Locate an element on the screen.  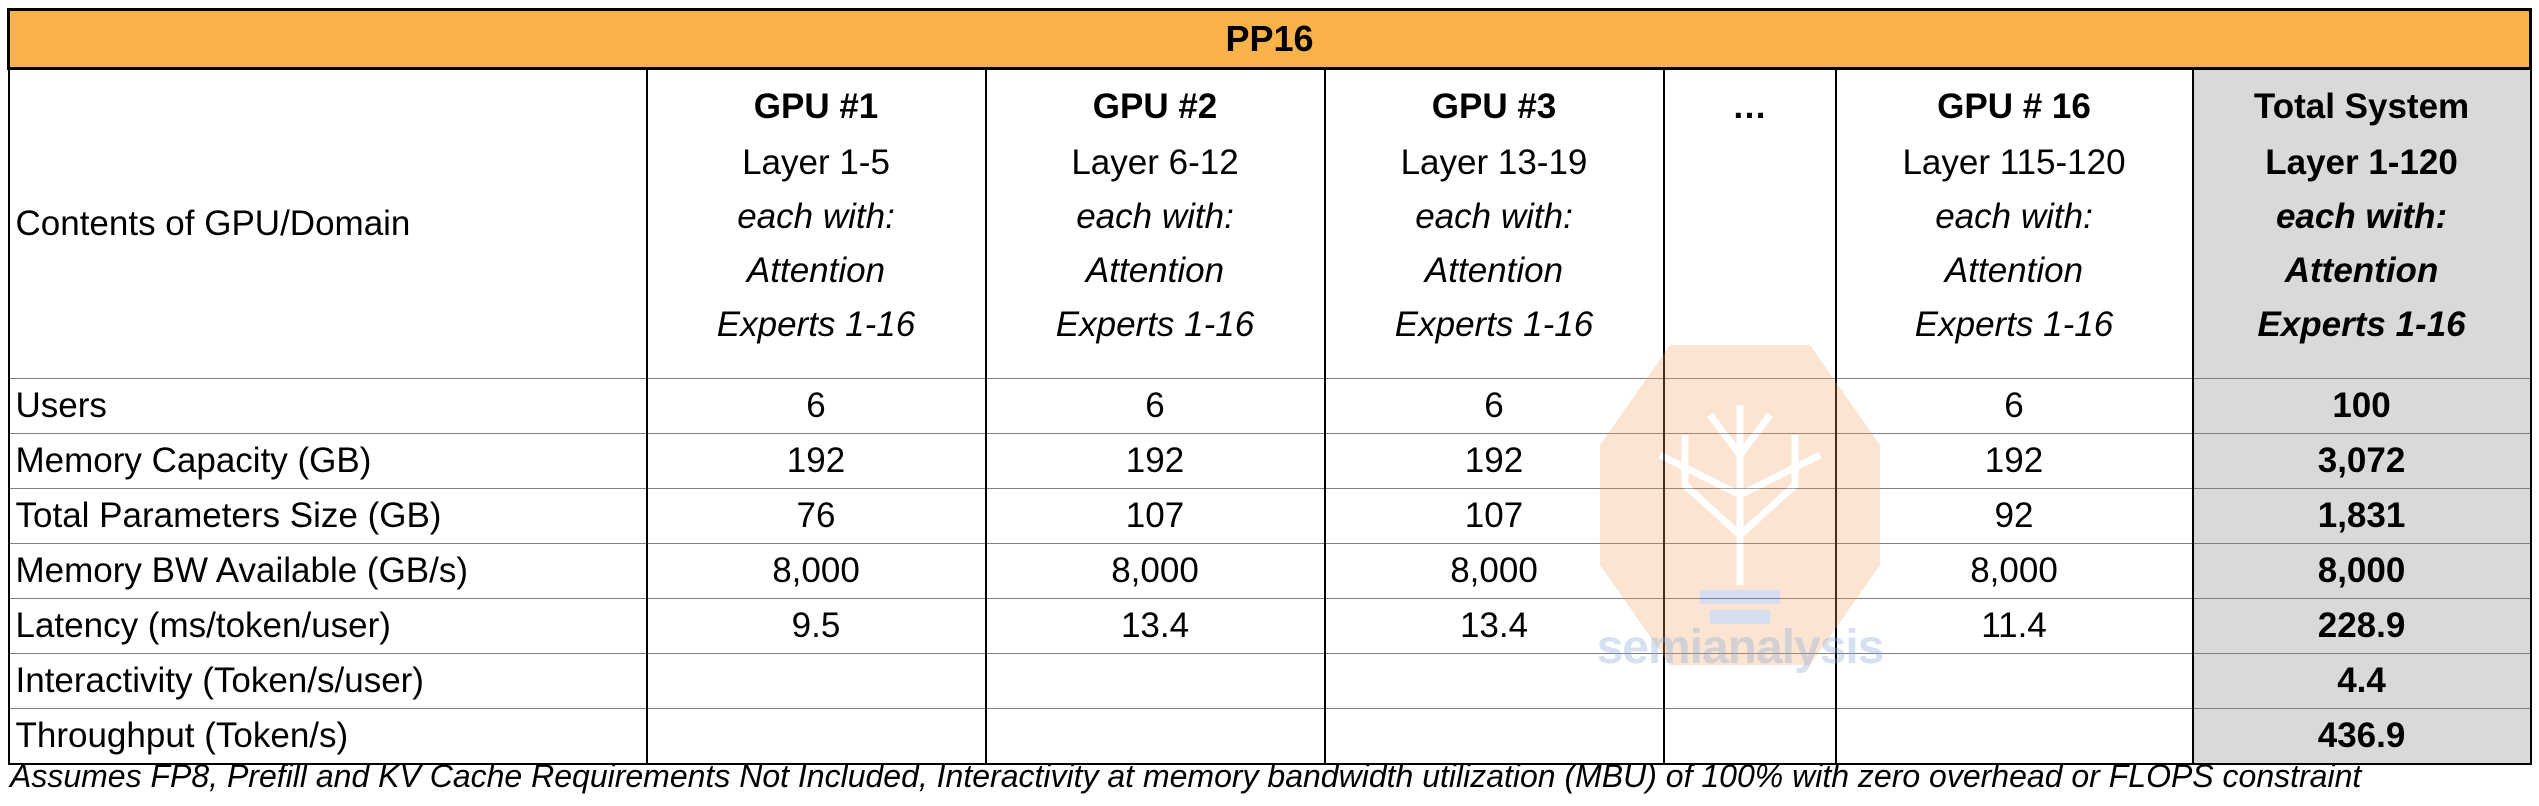
table-title: PP16 is located at coordinates (1269, 39).